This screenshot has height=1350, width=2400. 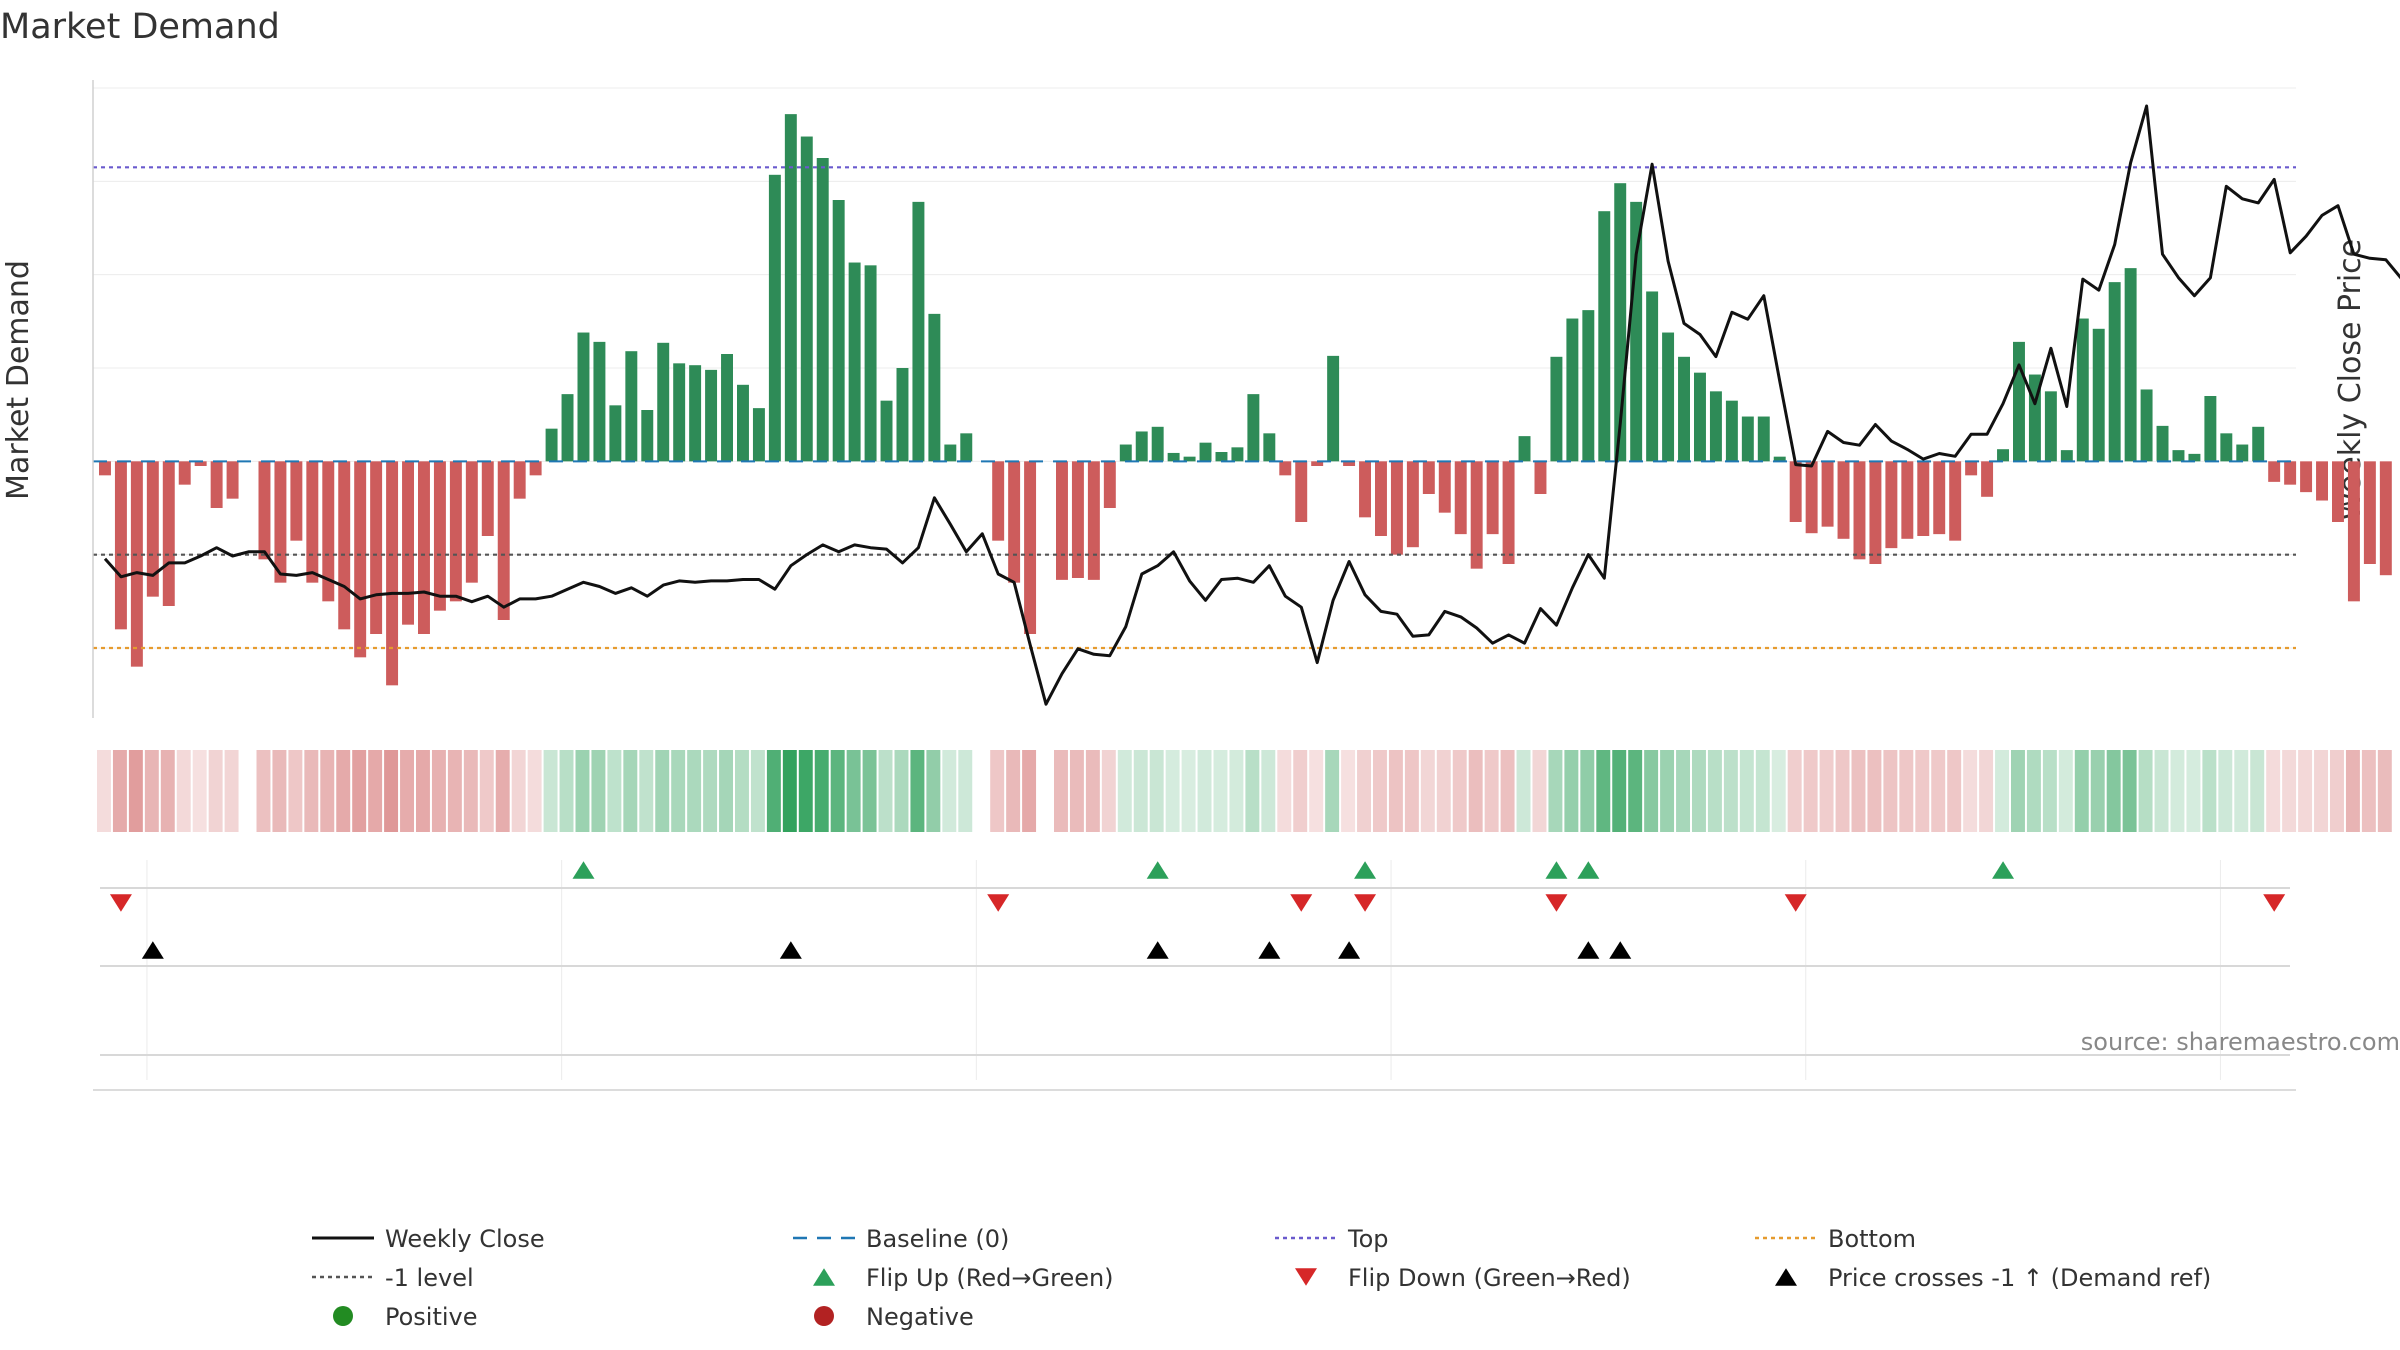 I want to click on source-credit: source: sharemaestro.com, so click(x=2240, y=1042).